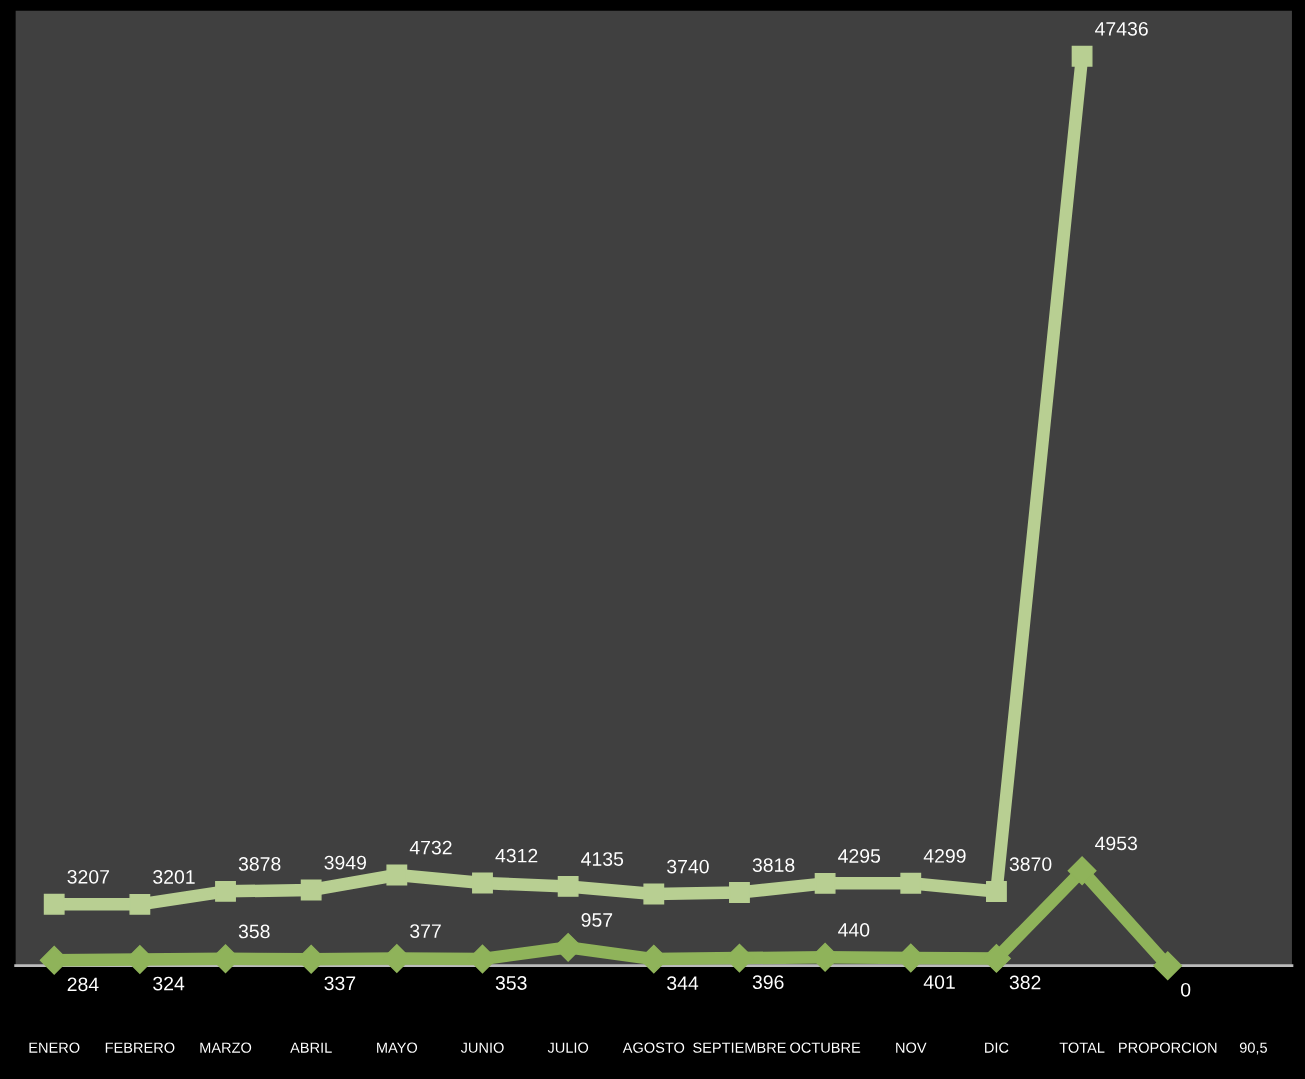 The image size is (1305, 1079). I want to click on data-label: 344, so click(683, 983).